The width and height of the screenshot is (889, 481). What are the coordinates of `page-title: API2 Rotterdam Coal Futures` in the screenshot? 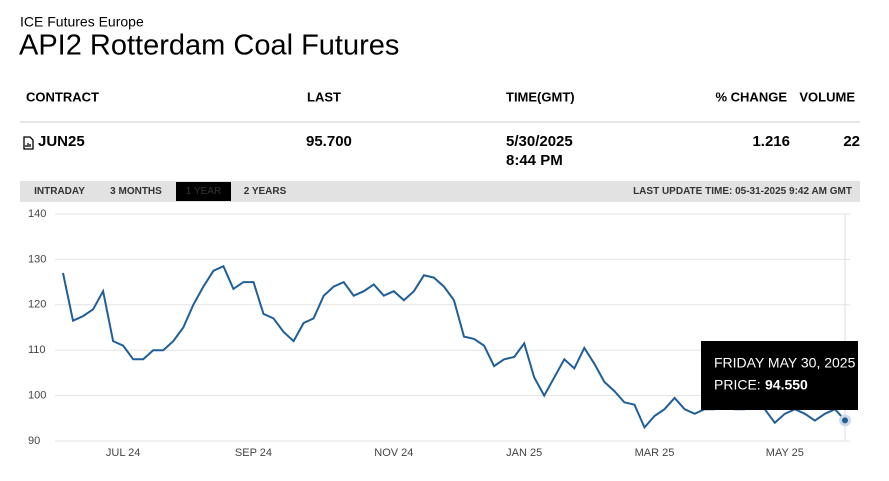 It's located at (209, 46).